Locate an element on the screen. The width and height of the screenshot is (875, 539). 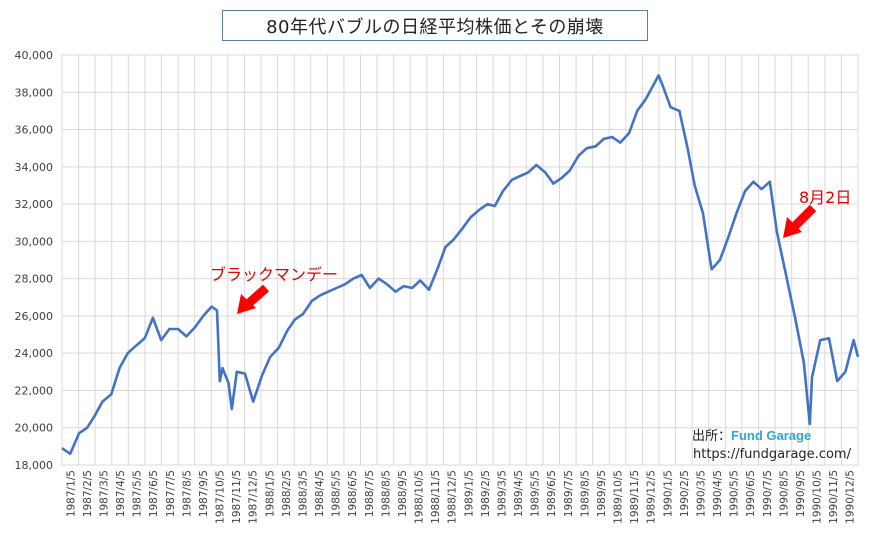
x-tick-label: 1988/7/5 is located at coordinates (370, 493).